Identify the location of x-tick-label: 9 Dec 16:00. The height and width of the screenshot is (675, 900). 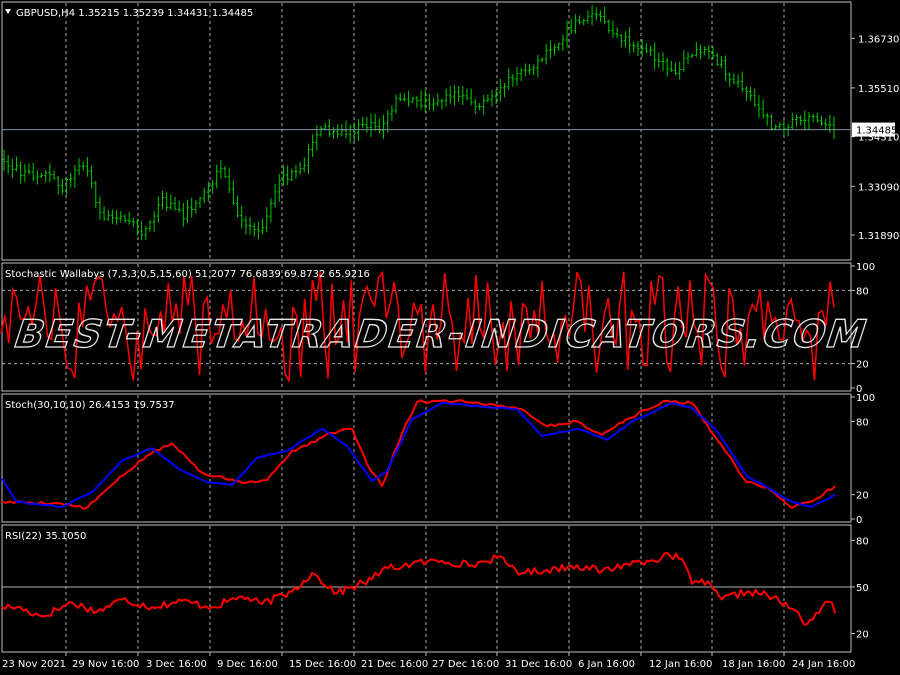
(247, 664).